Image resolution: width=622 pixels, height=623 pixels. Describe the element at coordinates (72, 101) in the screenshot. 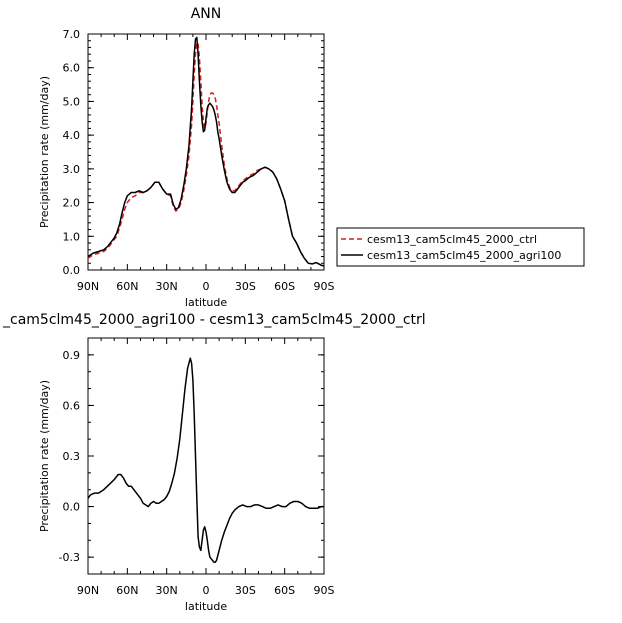

I see `y-tick-label: 5.0` at that location.